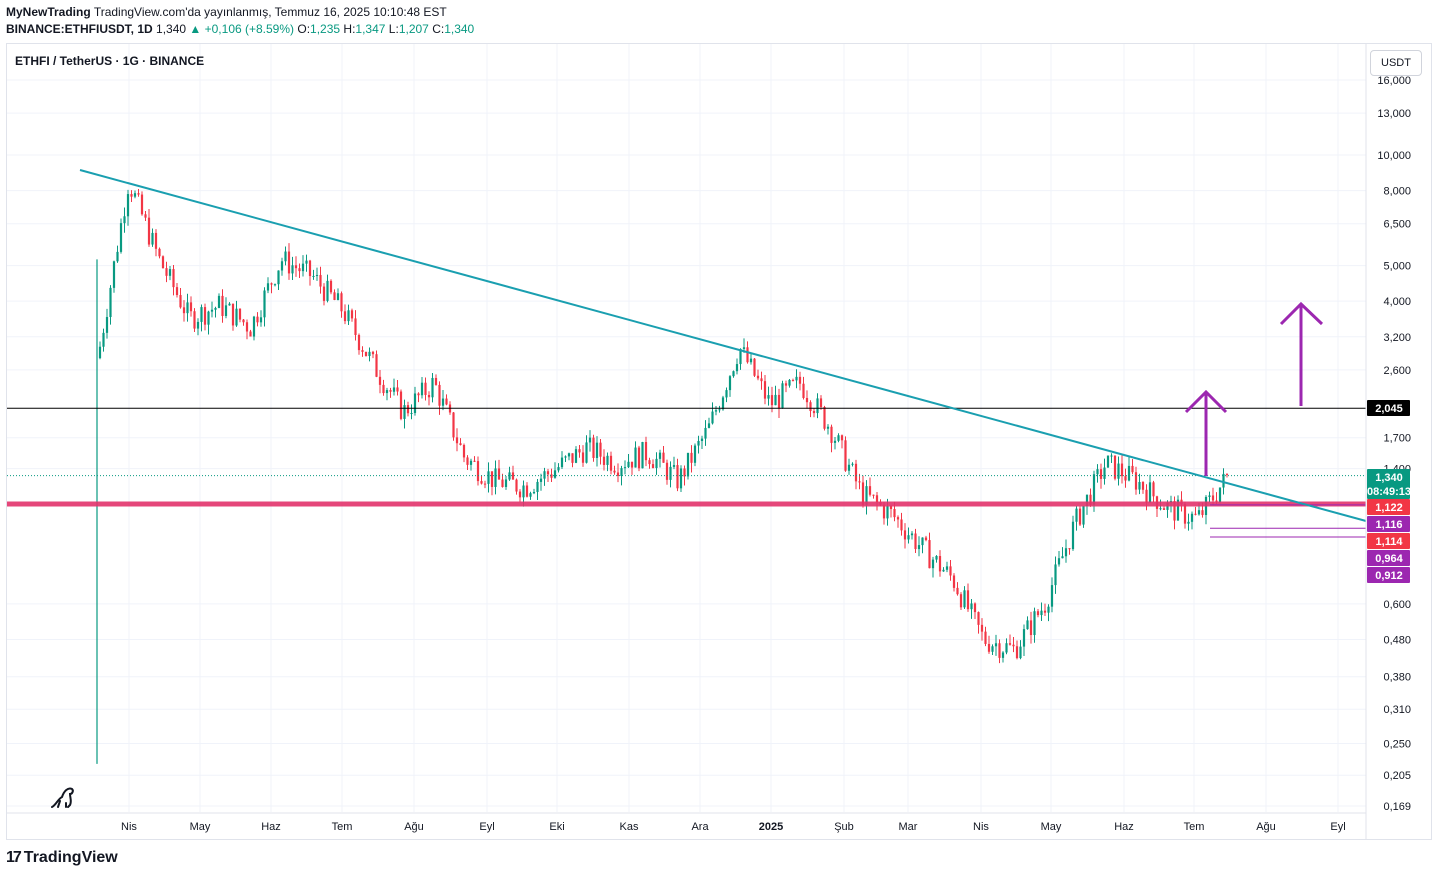  What do you see at coordinates (1397, 439) in the screenshot?
I see `y-tick-label: 1,700` at bounding box center [1397, 439].